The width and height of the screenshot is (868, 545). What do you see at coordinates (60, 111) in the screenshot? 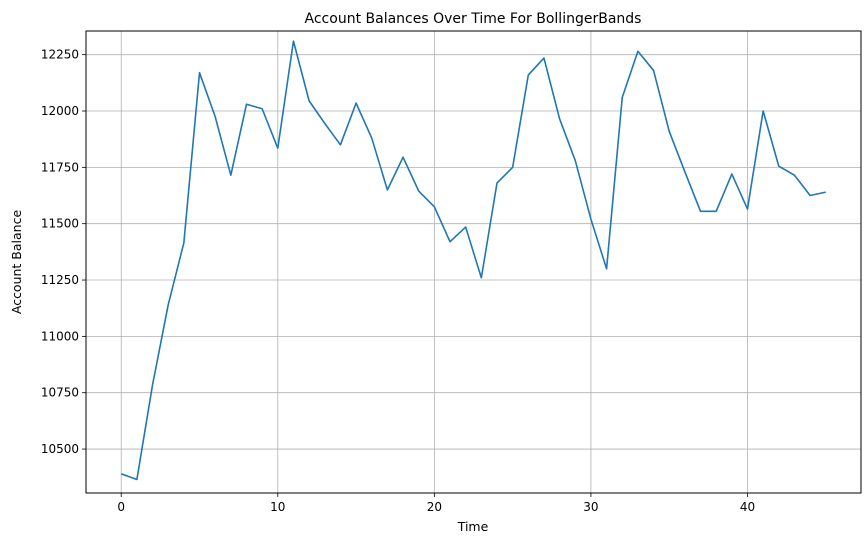
I see `y-tick-label: 12000` at bounding box center [60, 111].